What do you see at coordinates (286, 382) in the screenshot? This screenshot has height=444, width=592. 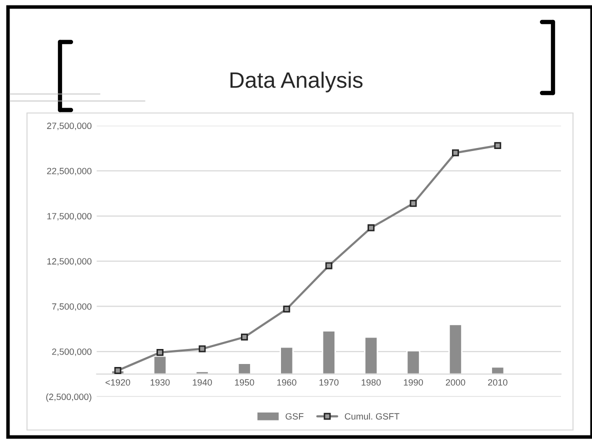 I see `x-tick-label: 1960` at bounding box center [286, 382].